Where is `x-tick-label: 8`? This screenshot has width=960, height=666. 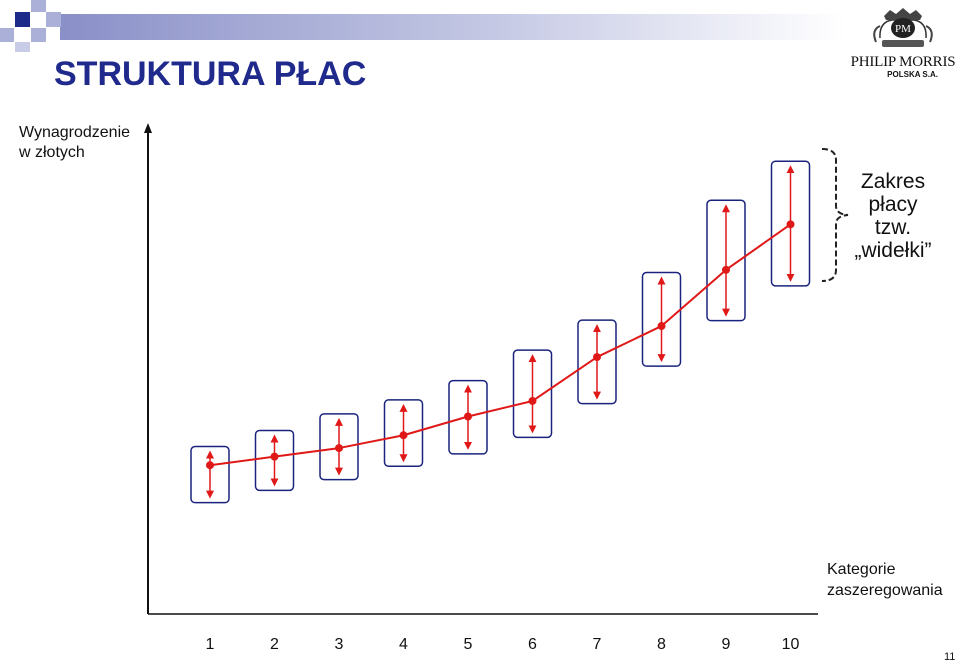
x-tick-label: 8 is located at coordinates (661, 644).